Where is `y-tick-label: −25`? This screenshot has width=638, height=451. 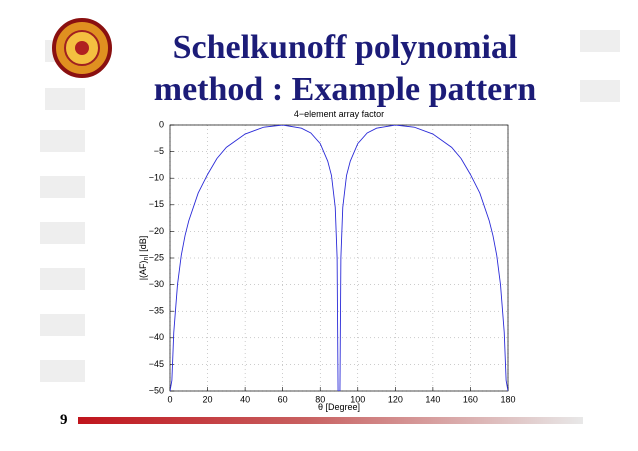
y-tick-label: −25 is located at coordinates (156, 257).